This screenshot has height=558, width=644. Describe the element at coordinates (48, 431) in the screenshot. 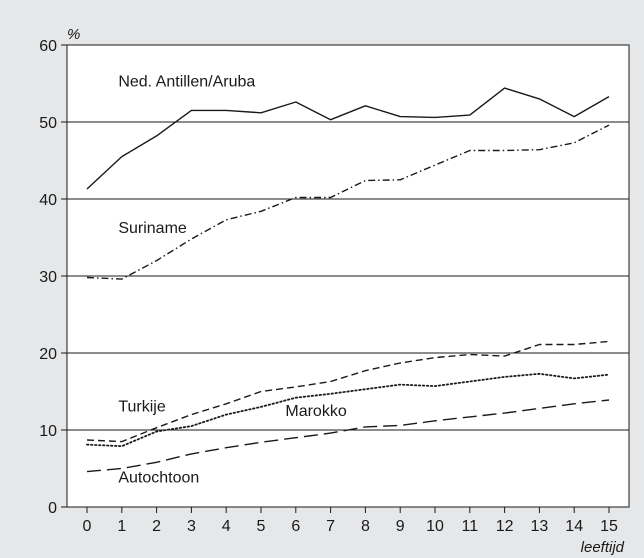

I see `y-tick-label: 10` at that location.